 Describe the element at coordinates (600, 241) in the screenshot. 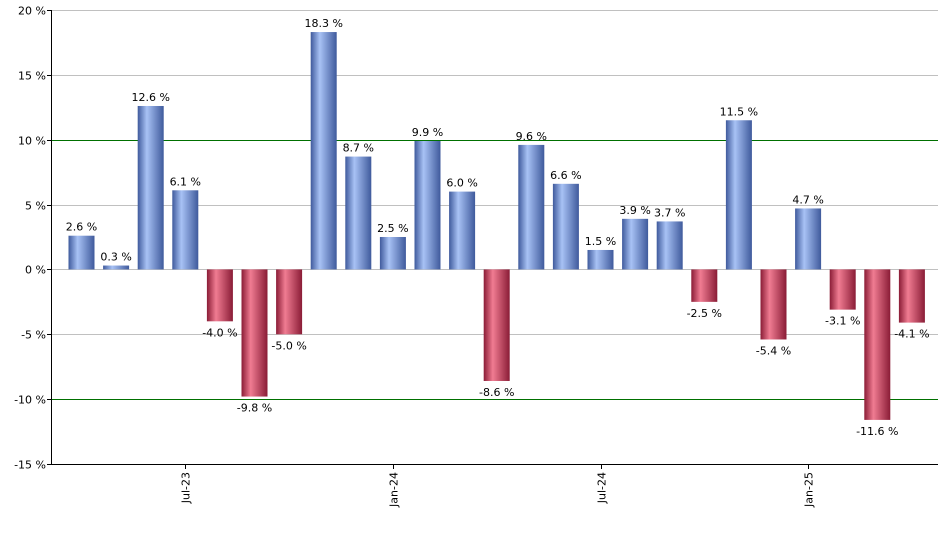

I see `bar-value-label: 1.5 %` at that location.